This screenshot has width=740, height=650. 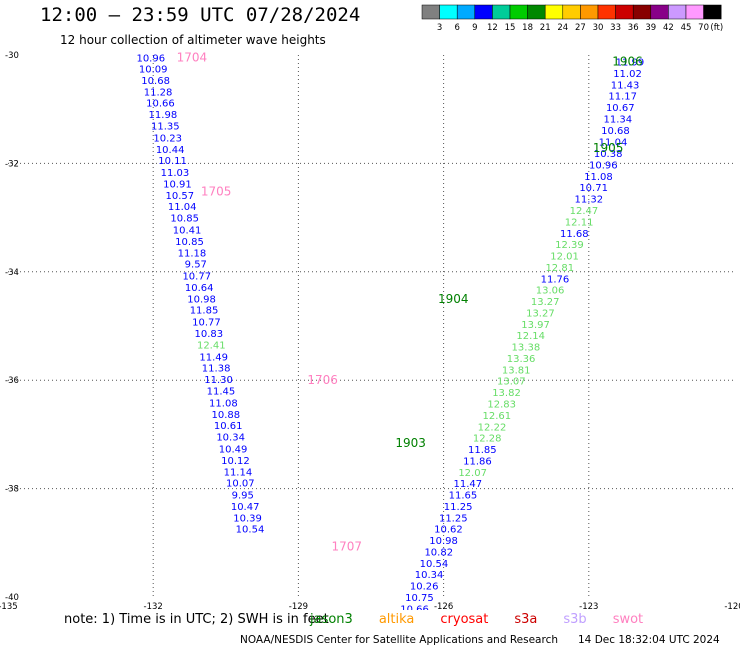 What do you see at coordinates (506, 393) in the screenshot?
I see `swh-value: 13.82` at bounding box center [506, 393].